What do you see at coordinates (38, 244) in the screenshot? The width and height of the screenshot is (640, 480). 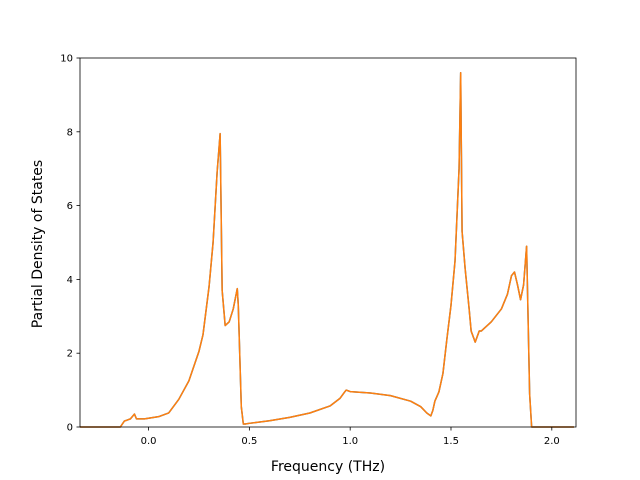 I see `y-axis-label: Partial Density of States` at bounding box center [38, 244].